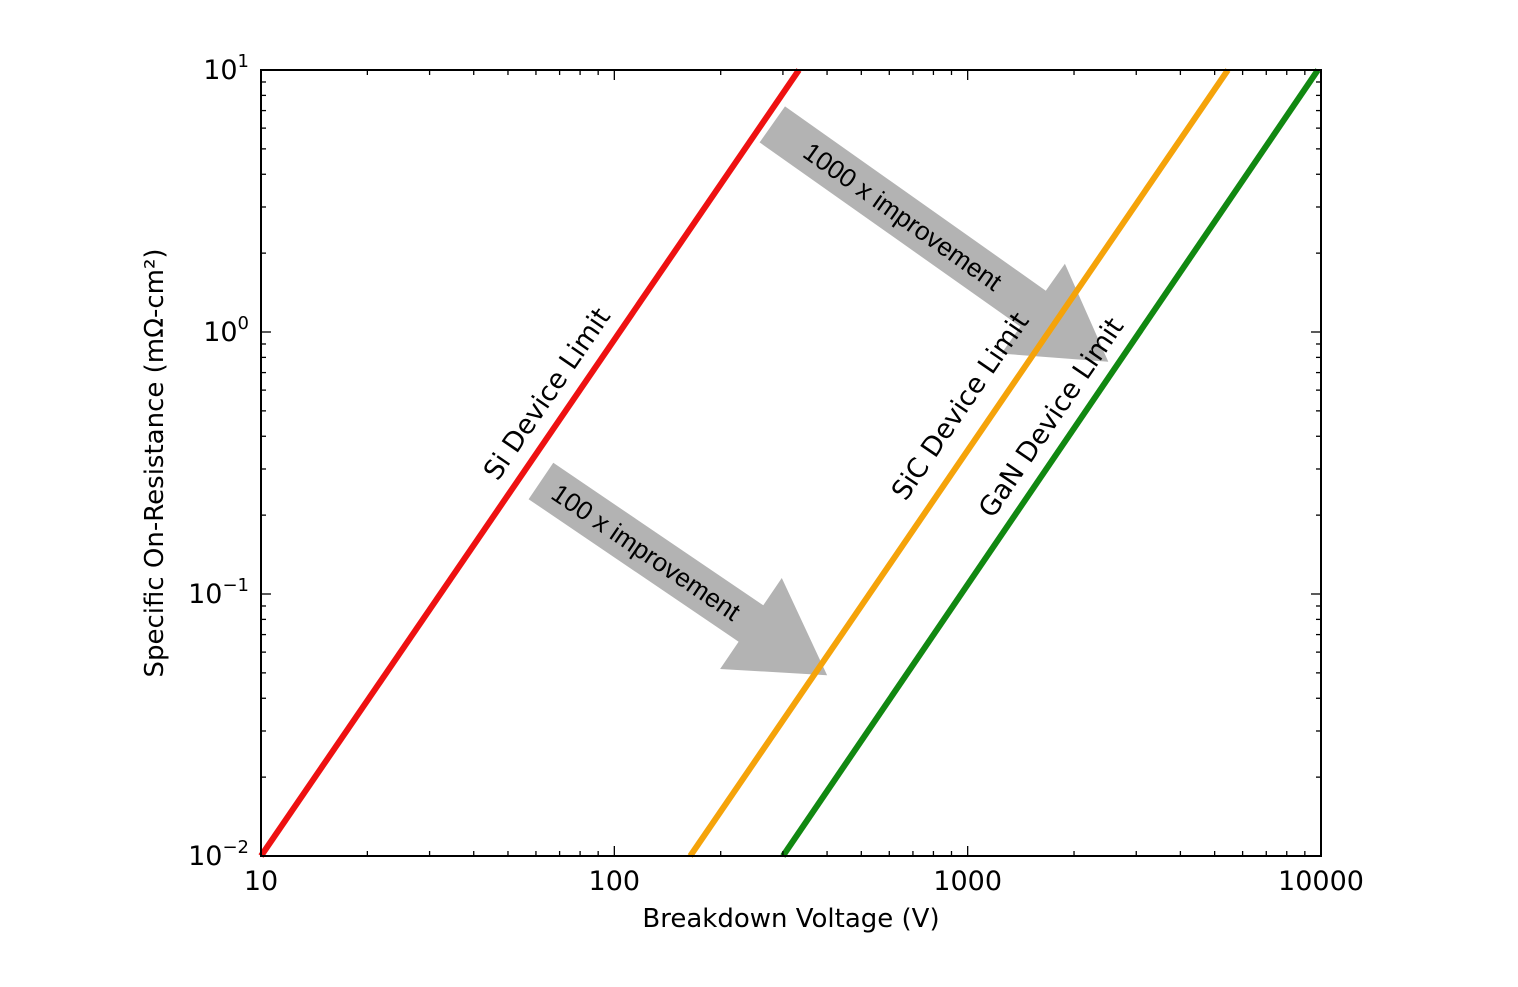 Image resolution: width=1518 pixels, height=987 pixels. I want to click on x-tick-label: 10, so click(261, 881).